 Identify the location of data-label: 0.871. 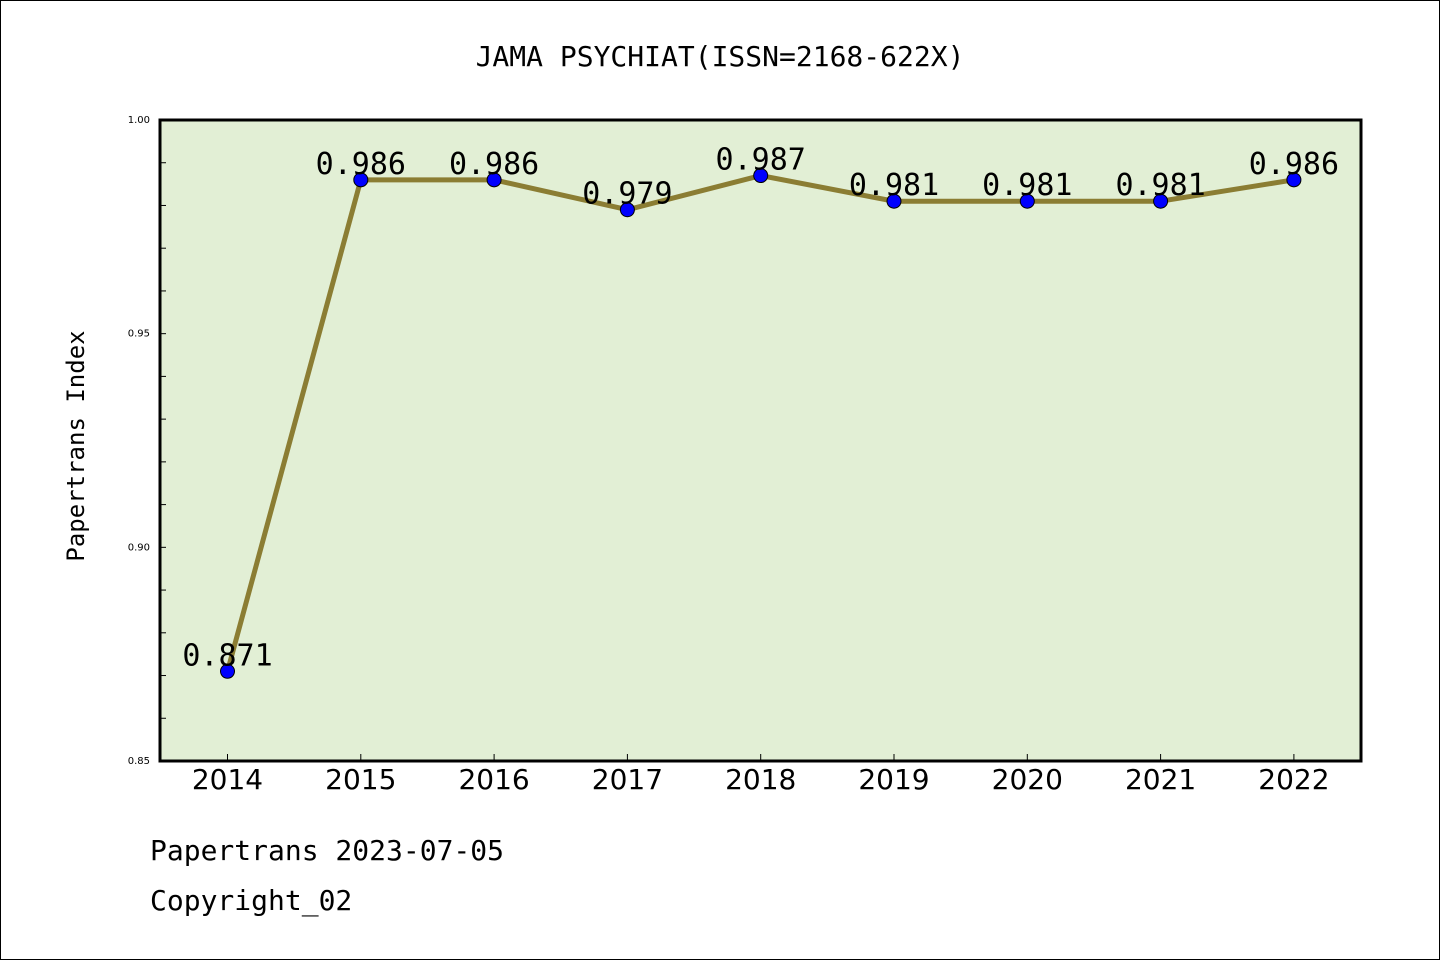
(227, 655).